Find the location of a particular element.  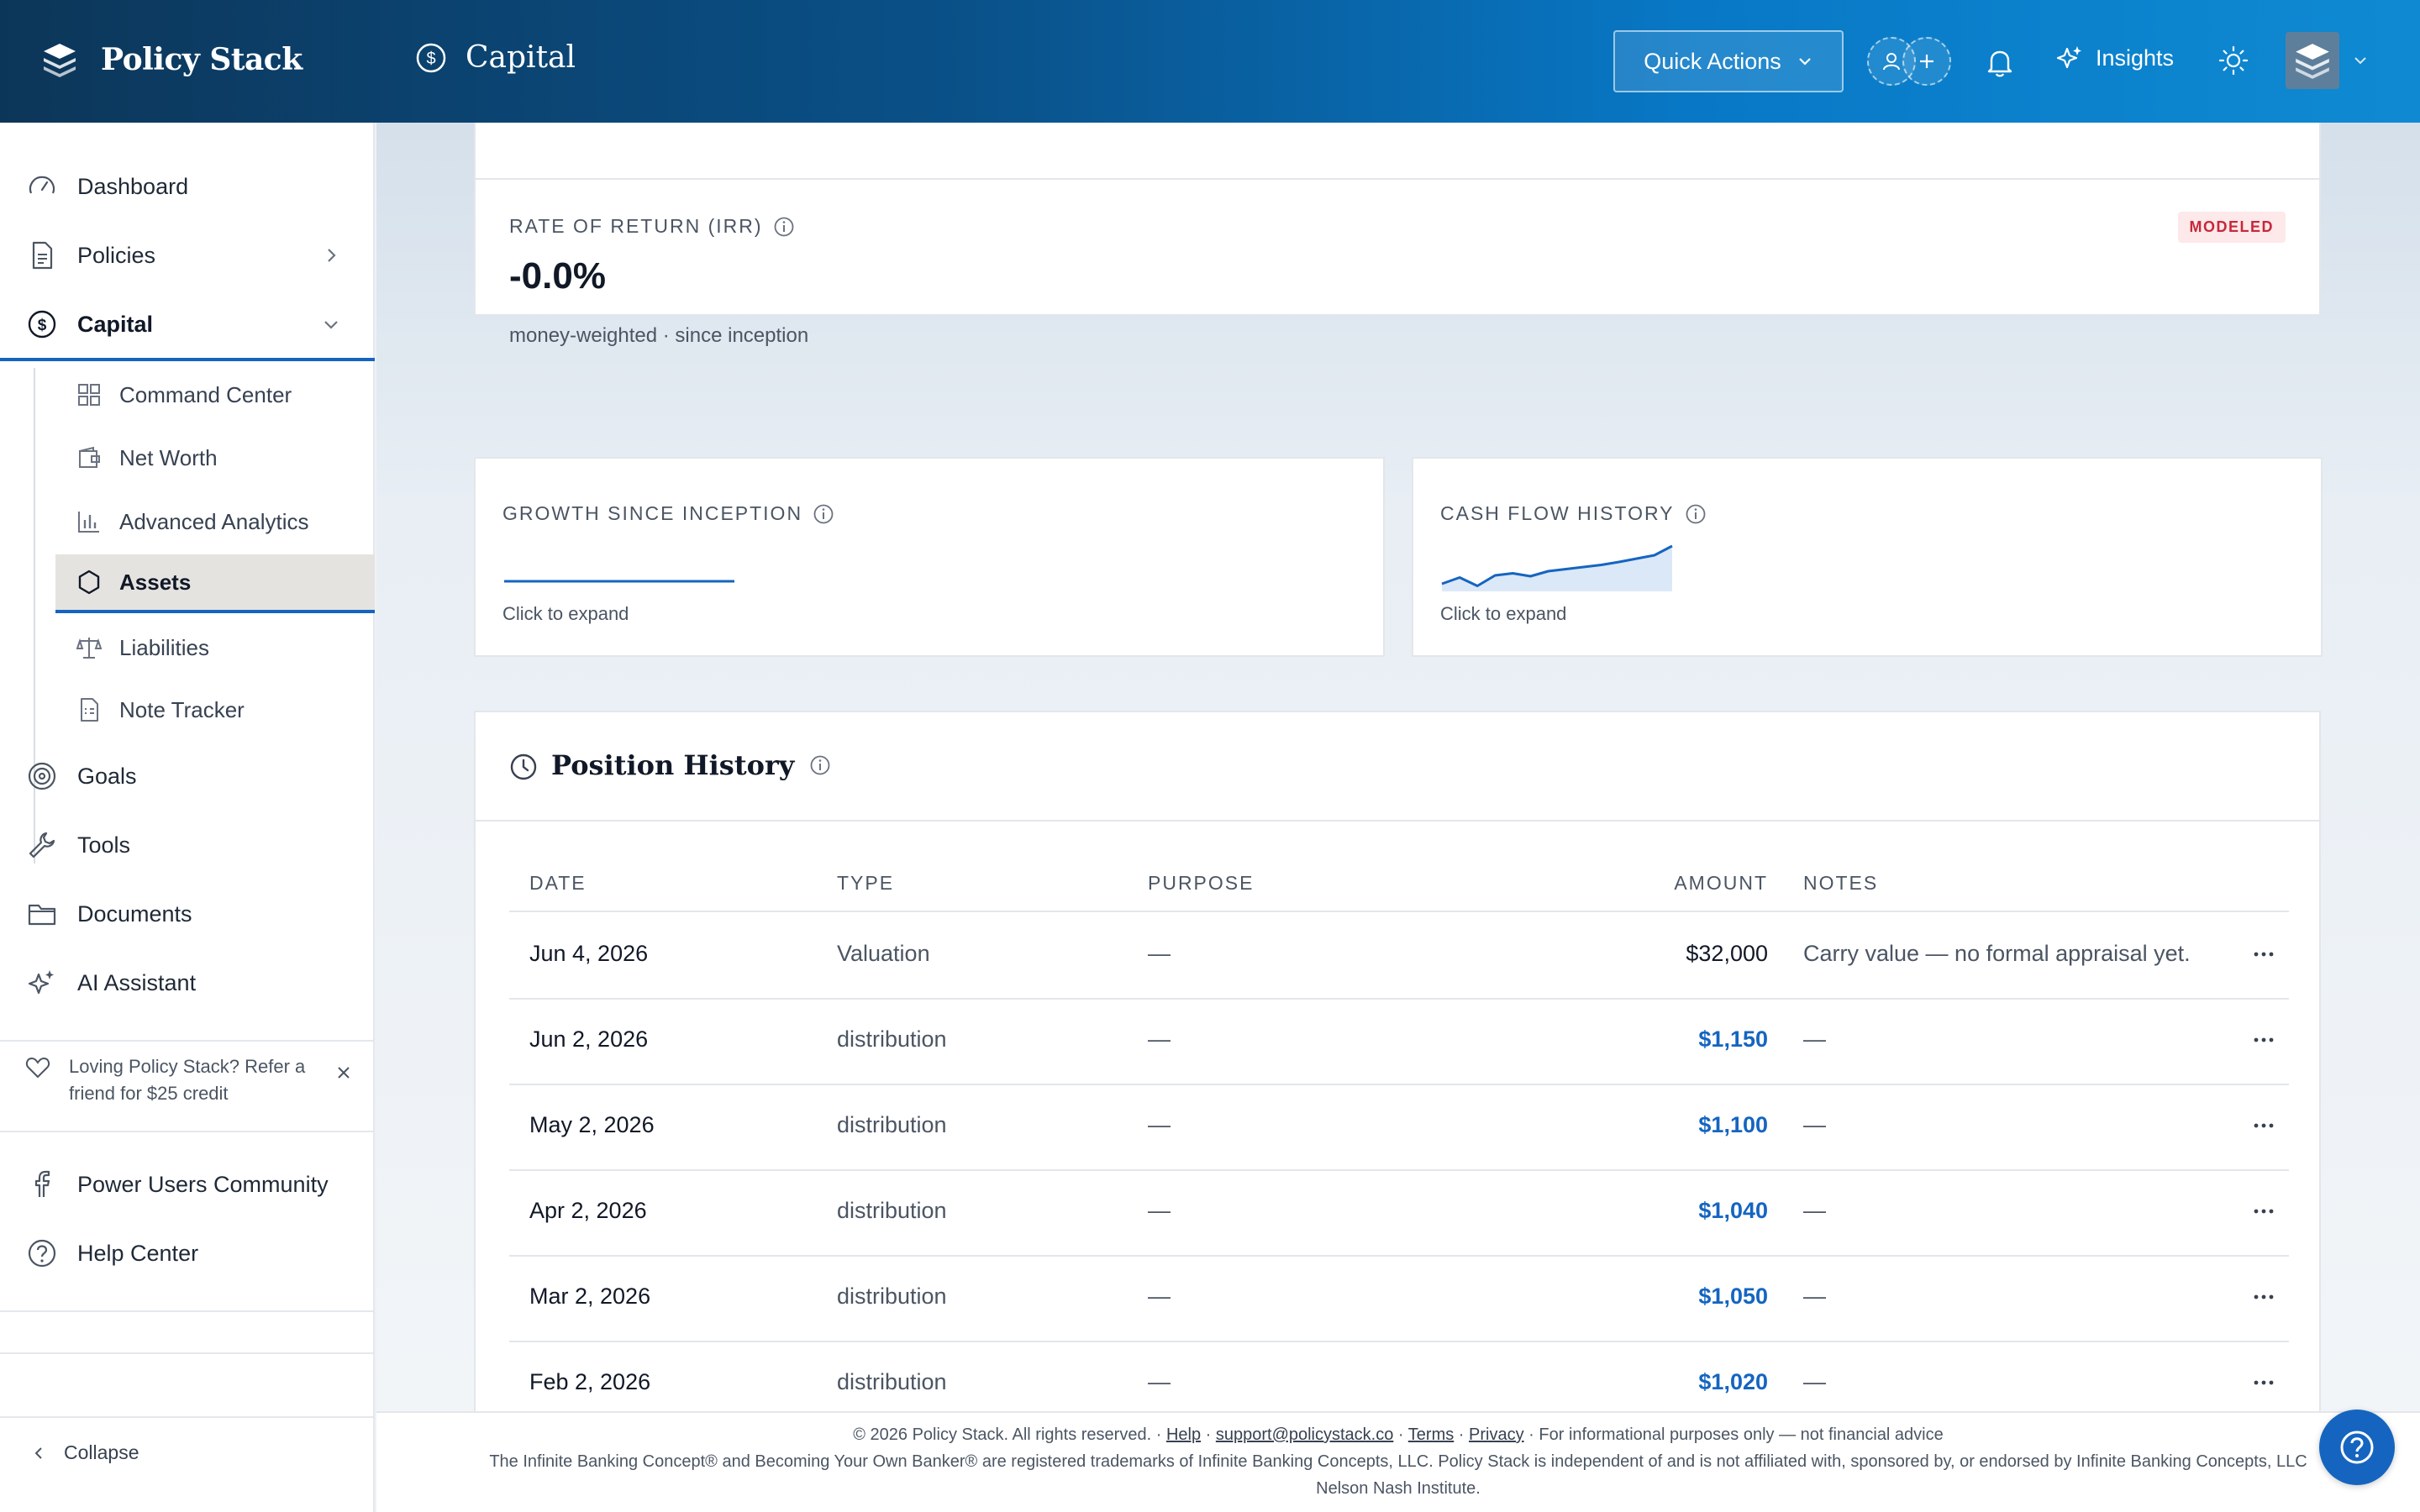

sidebar-item-liabilities: Liabilities is located at coordinates (215, 647).